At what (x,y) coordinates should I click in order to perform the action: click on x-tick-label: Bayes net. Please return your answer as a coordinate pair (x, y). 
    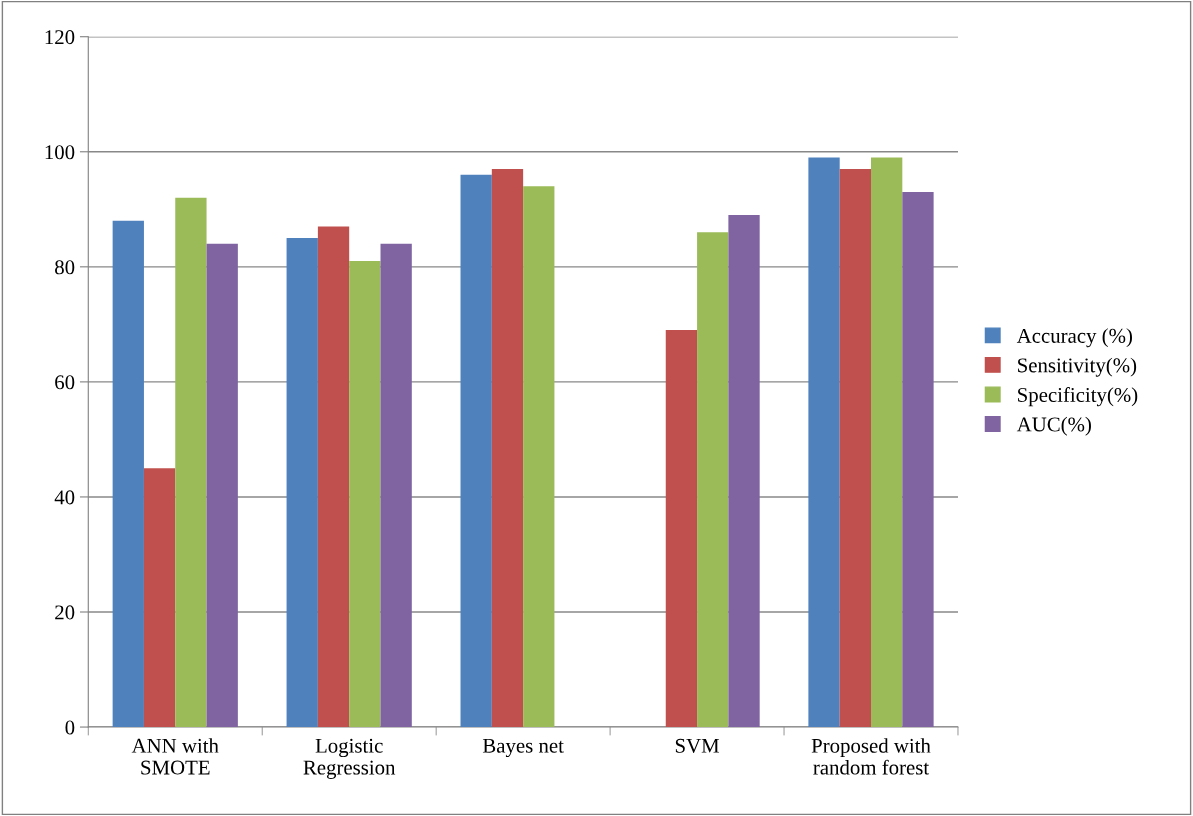
    Looking at the image, I should click on (523, 748).